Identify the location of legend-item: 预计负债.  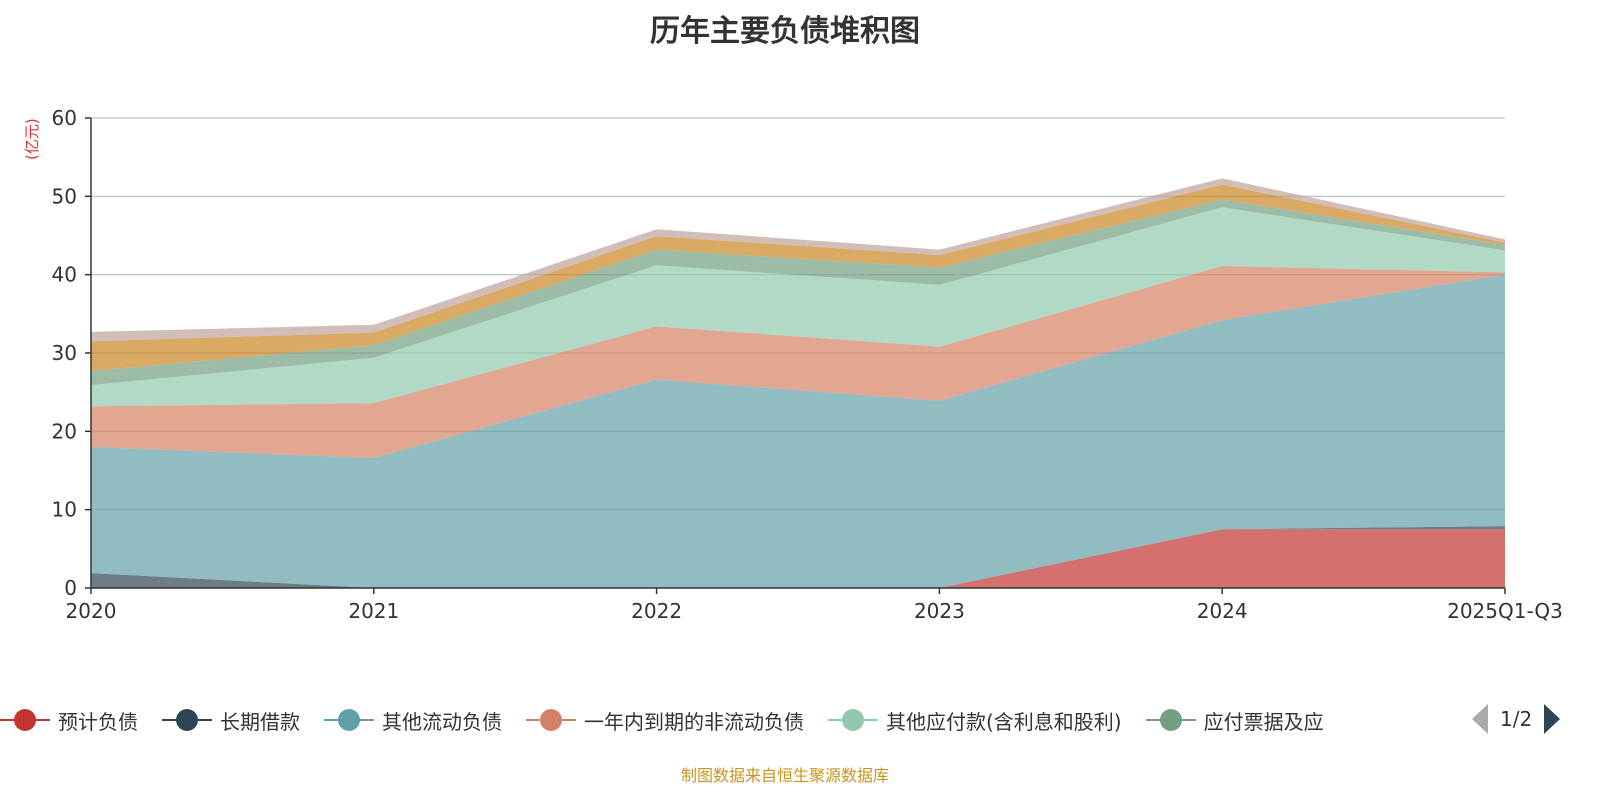
(69, 720).